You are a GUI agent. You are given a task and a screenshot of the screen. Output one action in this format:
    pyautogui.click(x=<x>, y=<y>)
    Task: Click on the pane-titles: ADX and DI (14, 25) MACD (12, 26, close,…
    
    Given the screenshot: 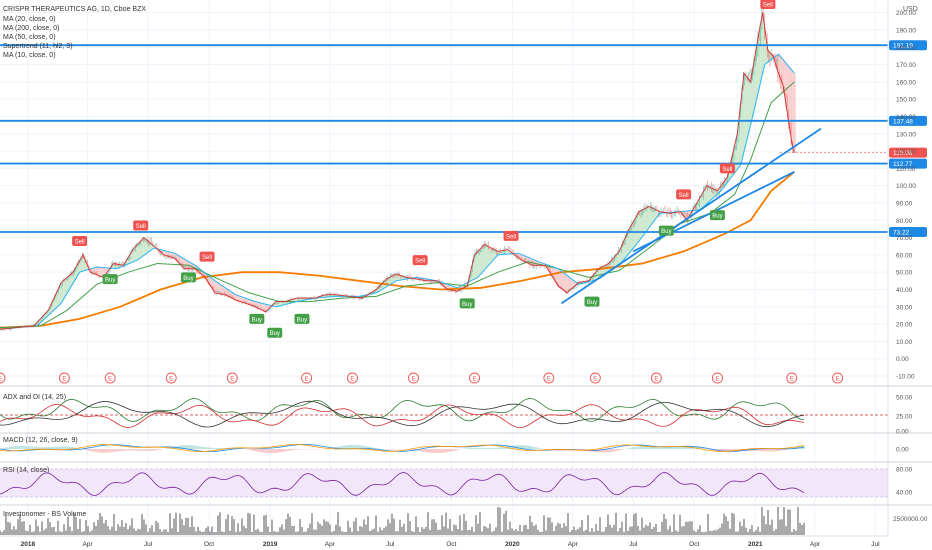 What is the action you would take?
    pyautogui.click(x=44, y=456)
    